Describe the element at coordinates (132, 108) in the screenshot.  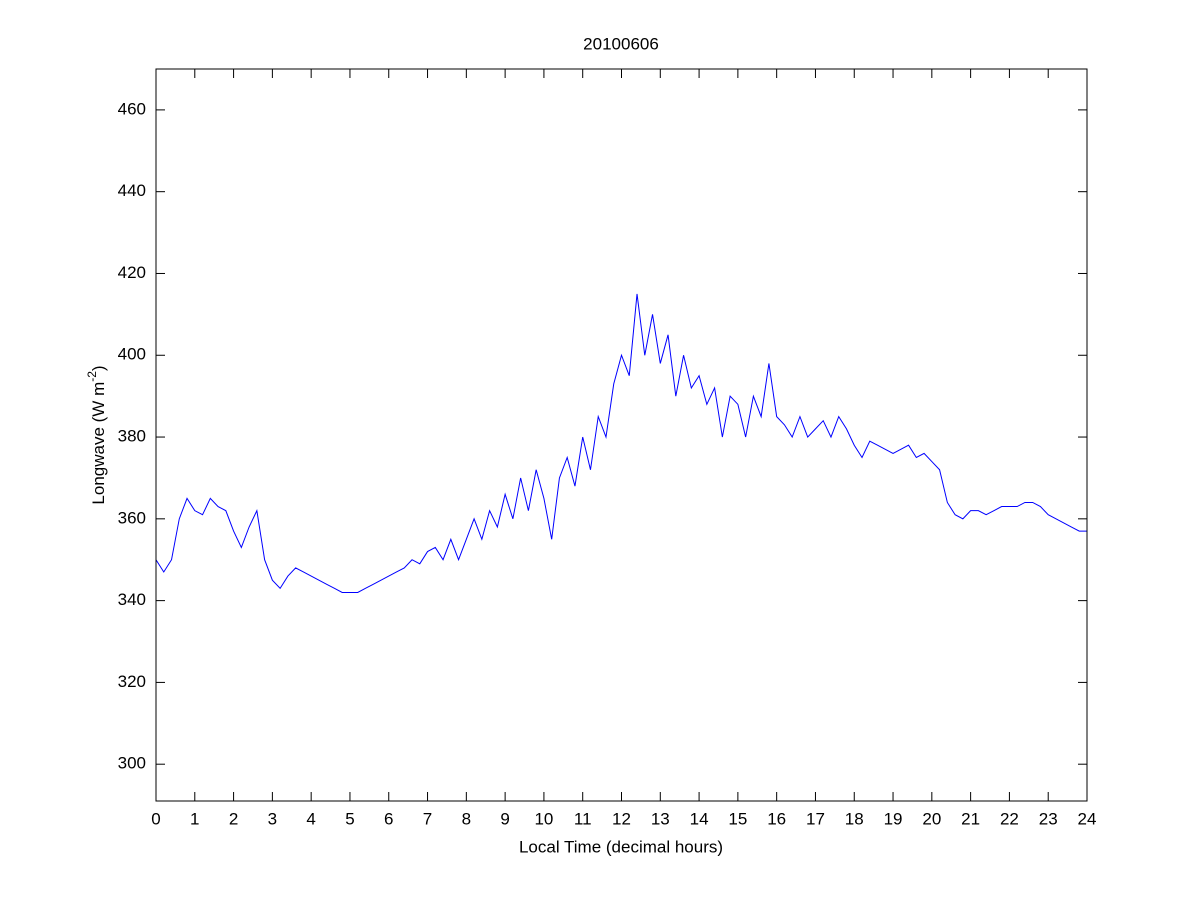
I see `y-tick-label: 460` at that location.